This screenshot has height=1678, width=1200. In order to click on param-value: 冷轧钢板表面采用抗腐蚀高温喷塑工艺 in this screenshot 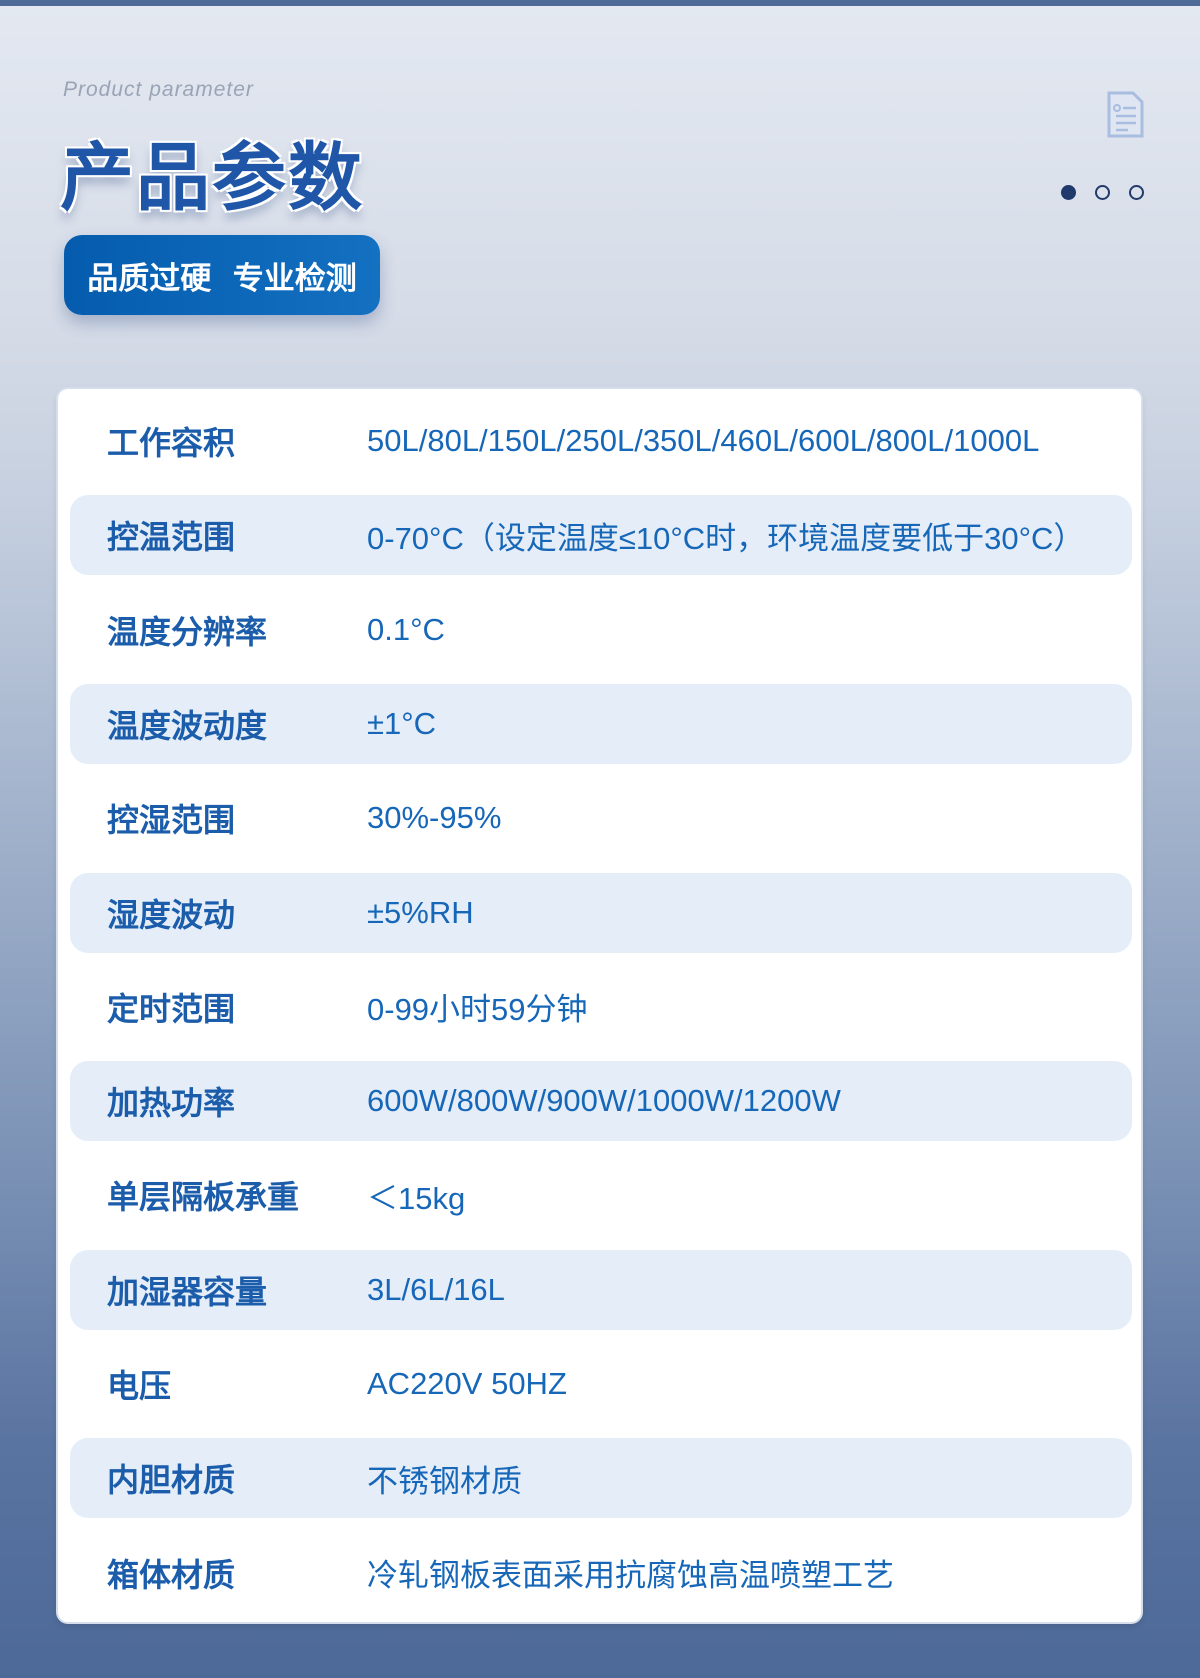, I will do `click(630, 1576)`.